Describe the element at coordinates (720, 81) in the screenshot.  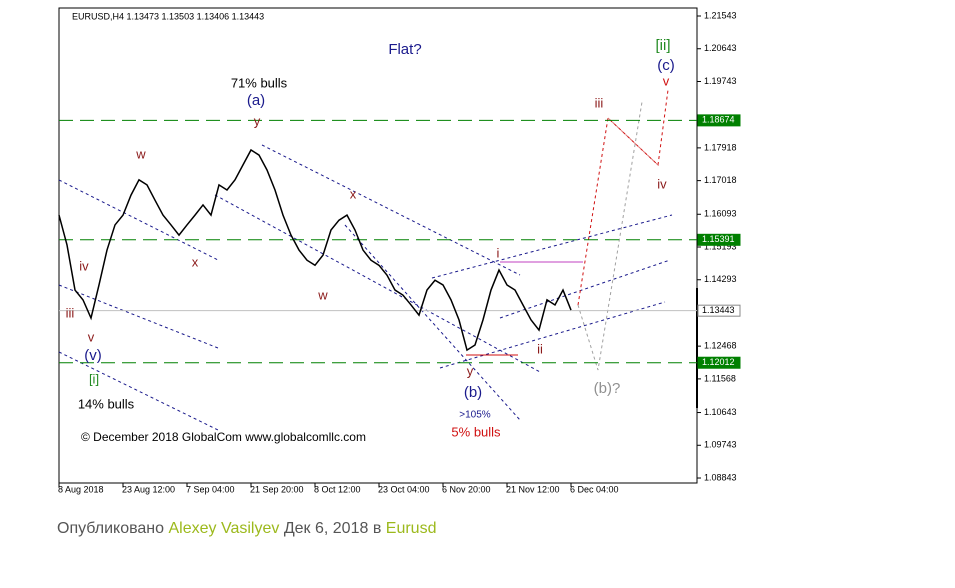
I see `y-tick-label: 1.19743` at that location.